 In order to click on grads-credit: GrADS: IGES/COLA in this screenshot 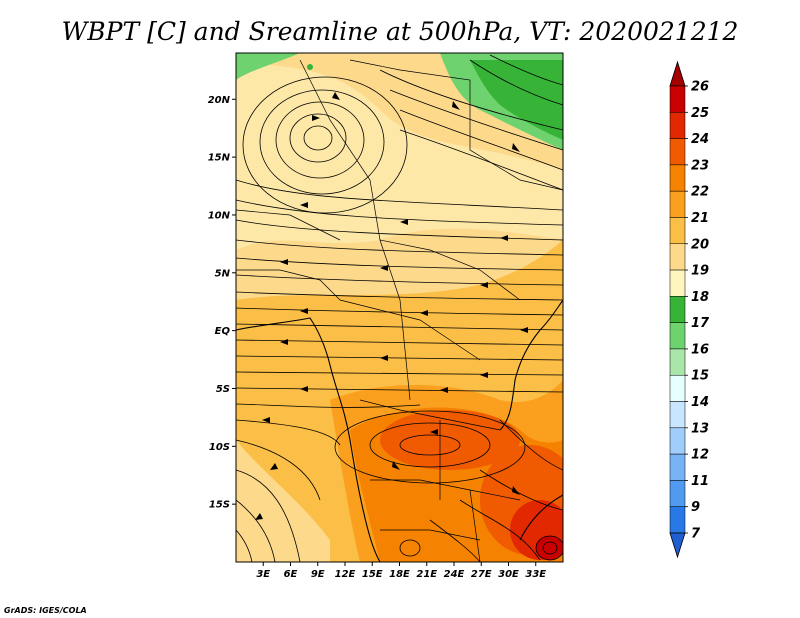, I will do `click(45, 610)`.